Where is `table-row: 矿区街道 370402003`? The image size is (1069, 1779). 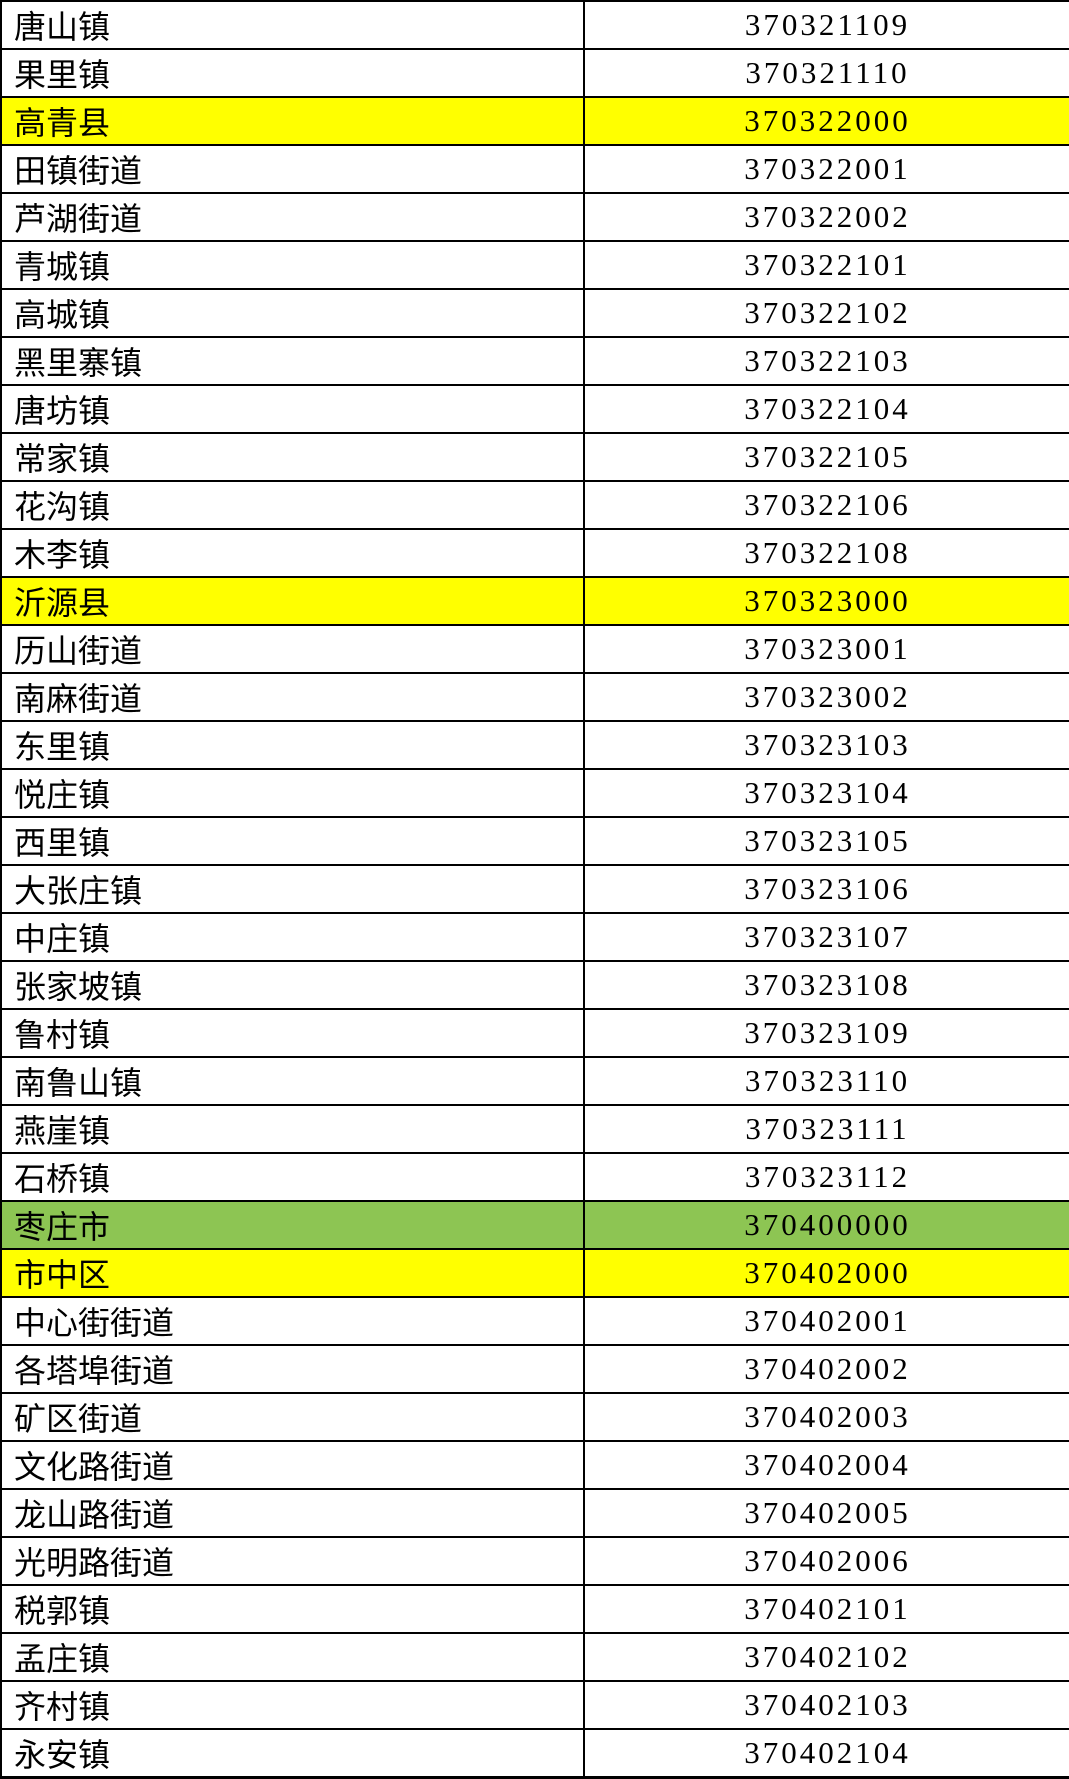 table-row: 矿区街道 370402003 is located at coordinates (534, 1417).